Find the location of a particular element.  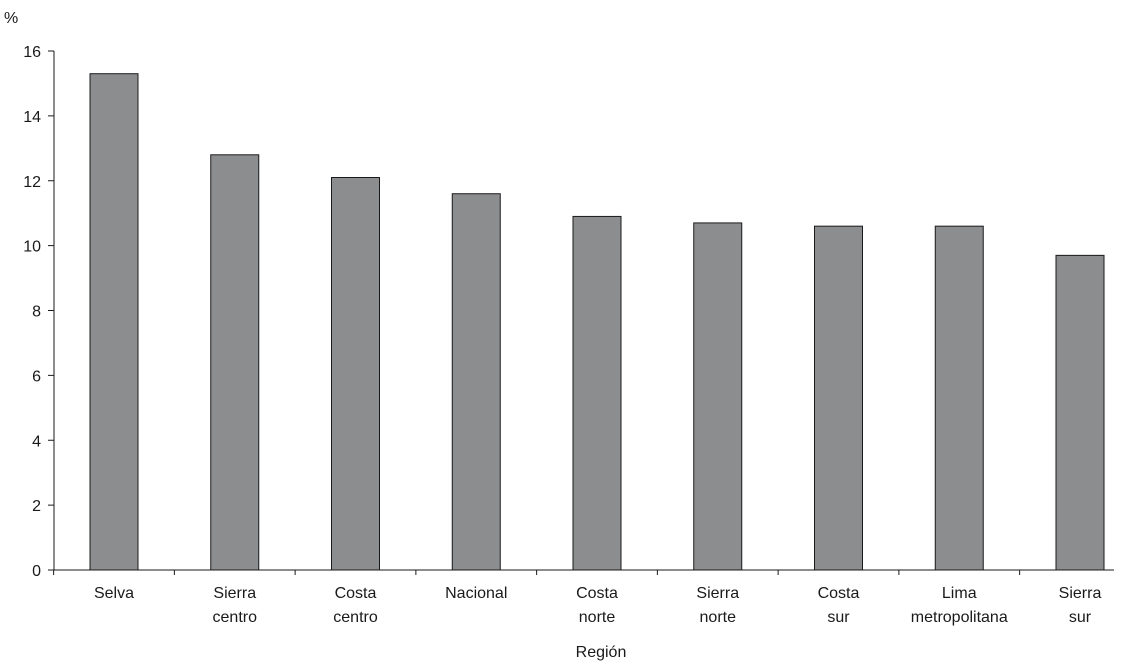

x-axis-title: Región is located at coordinates (601, 652).